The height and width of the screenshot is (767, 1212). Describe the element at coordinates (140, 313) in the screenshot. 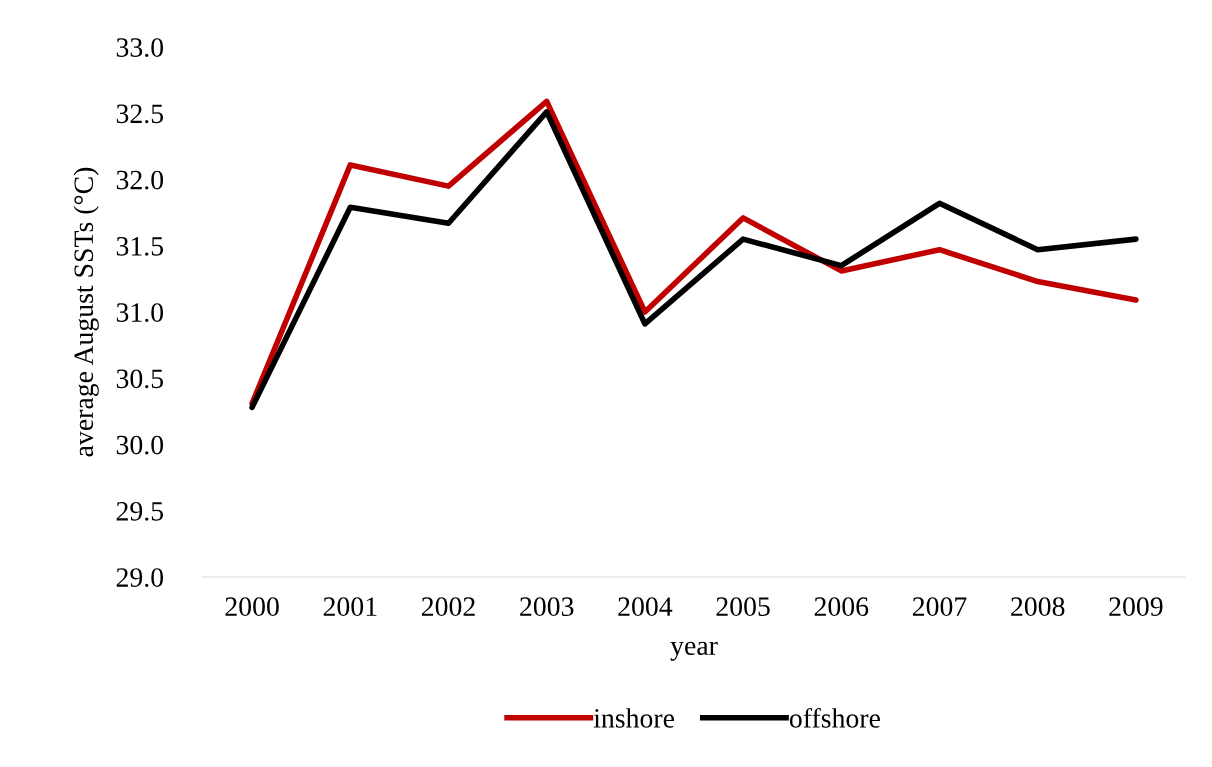

I see `y-tick-label: 31.0` at that location.